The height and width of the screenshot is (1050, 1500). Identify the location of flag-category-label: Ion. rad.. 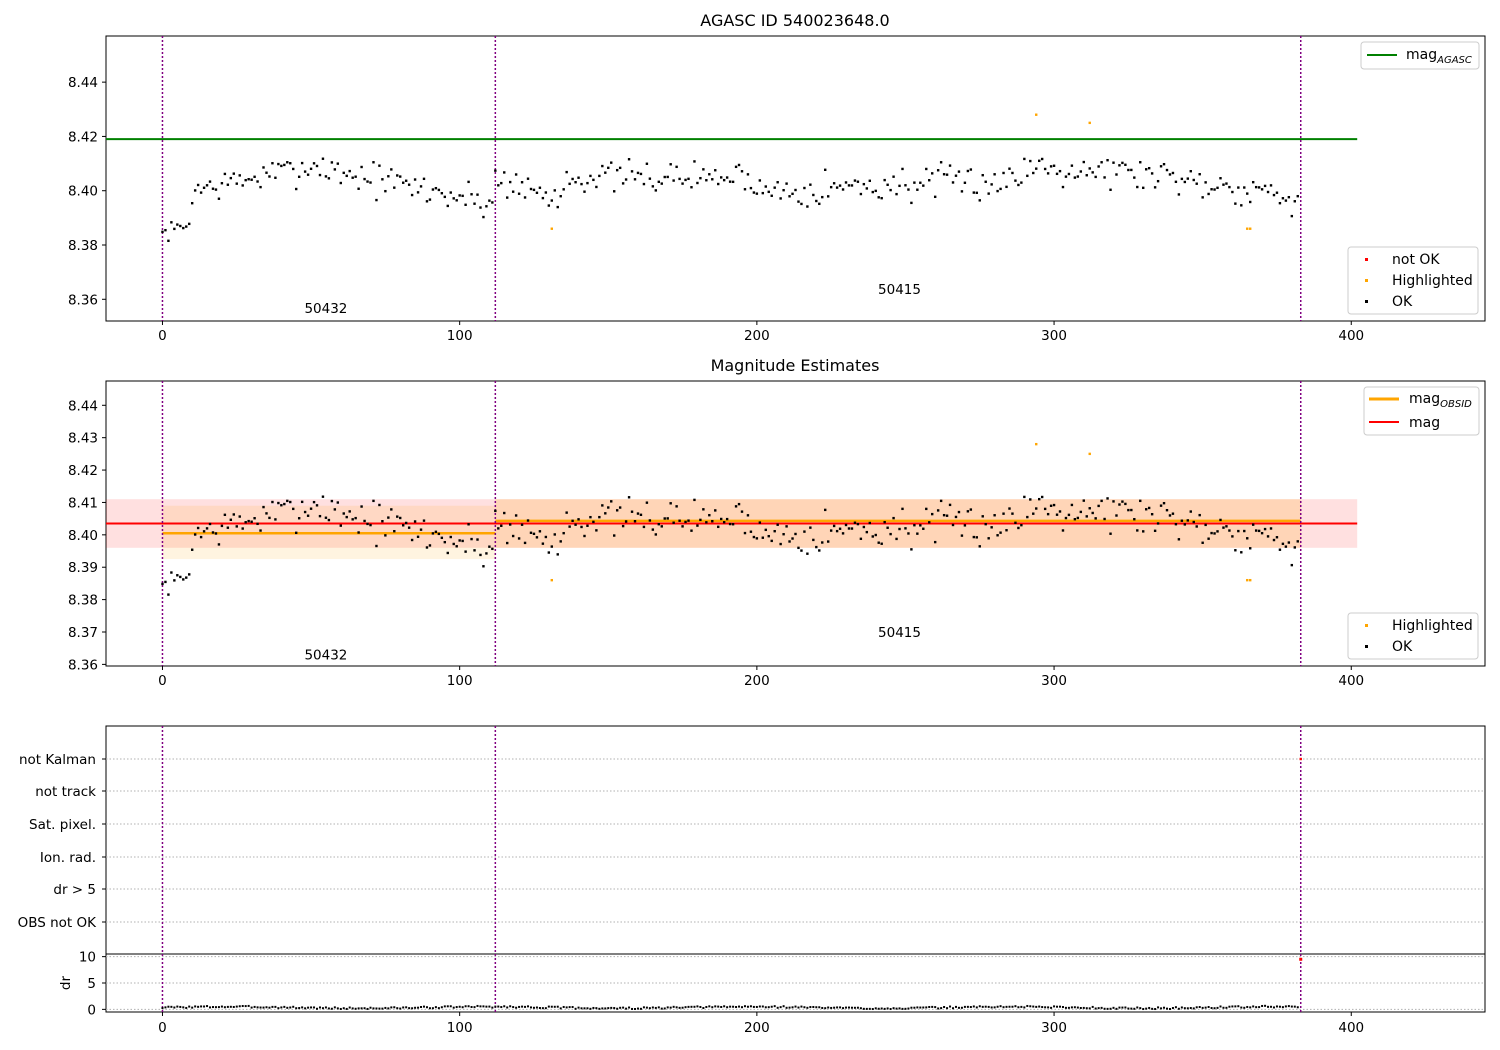
(68, 858).